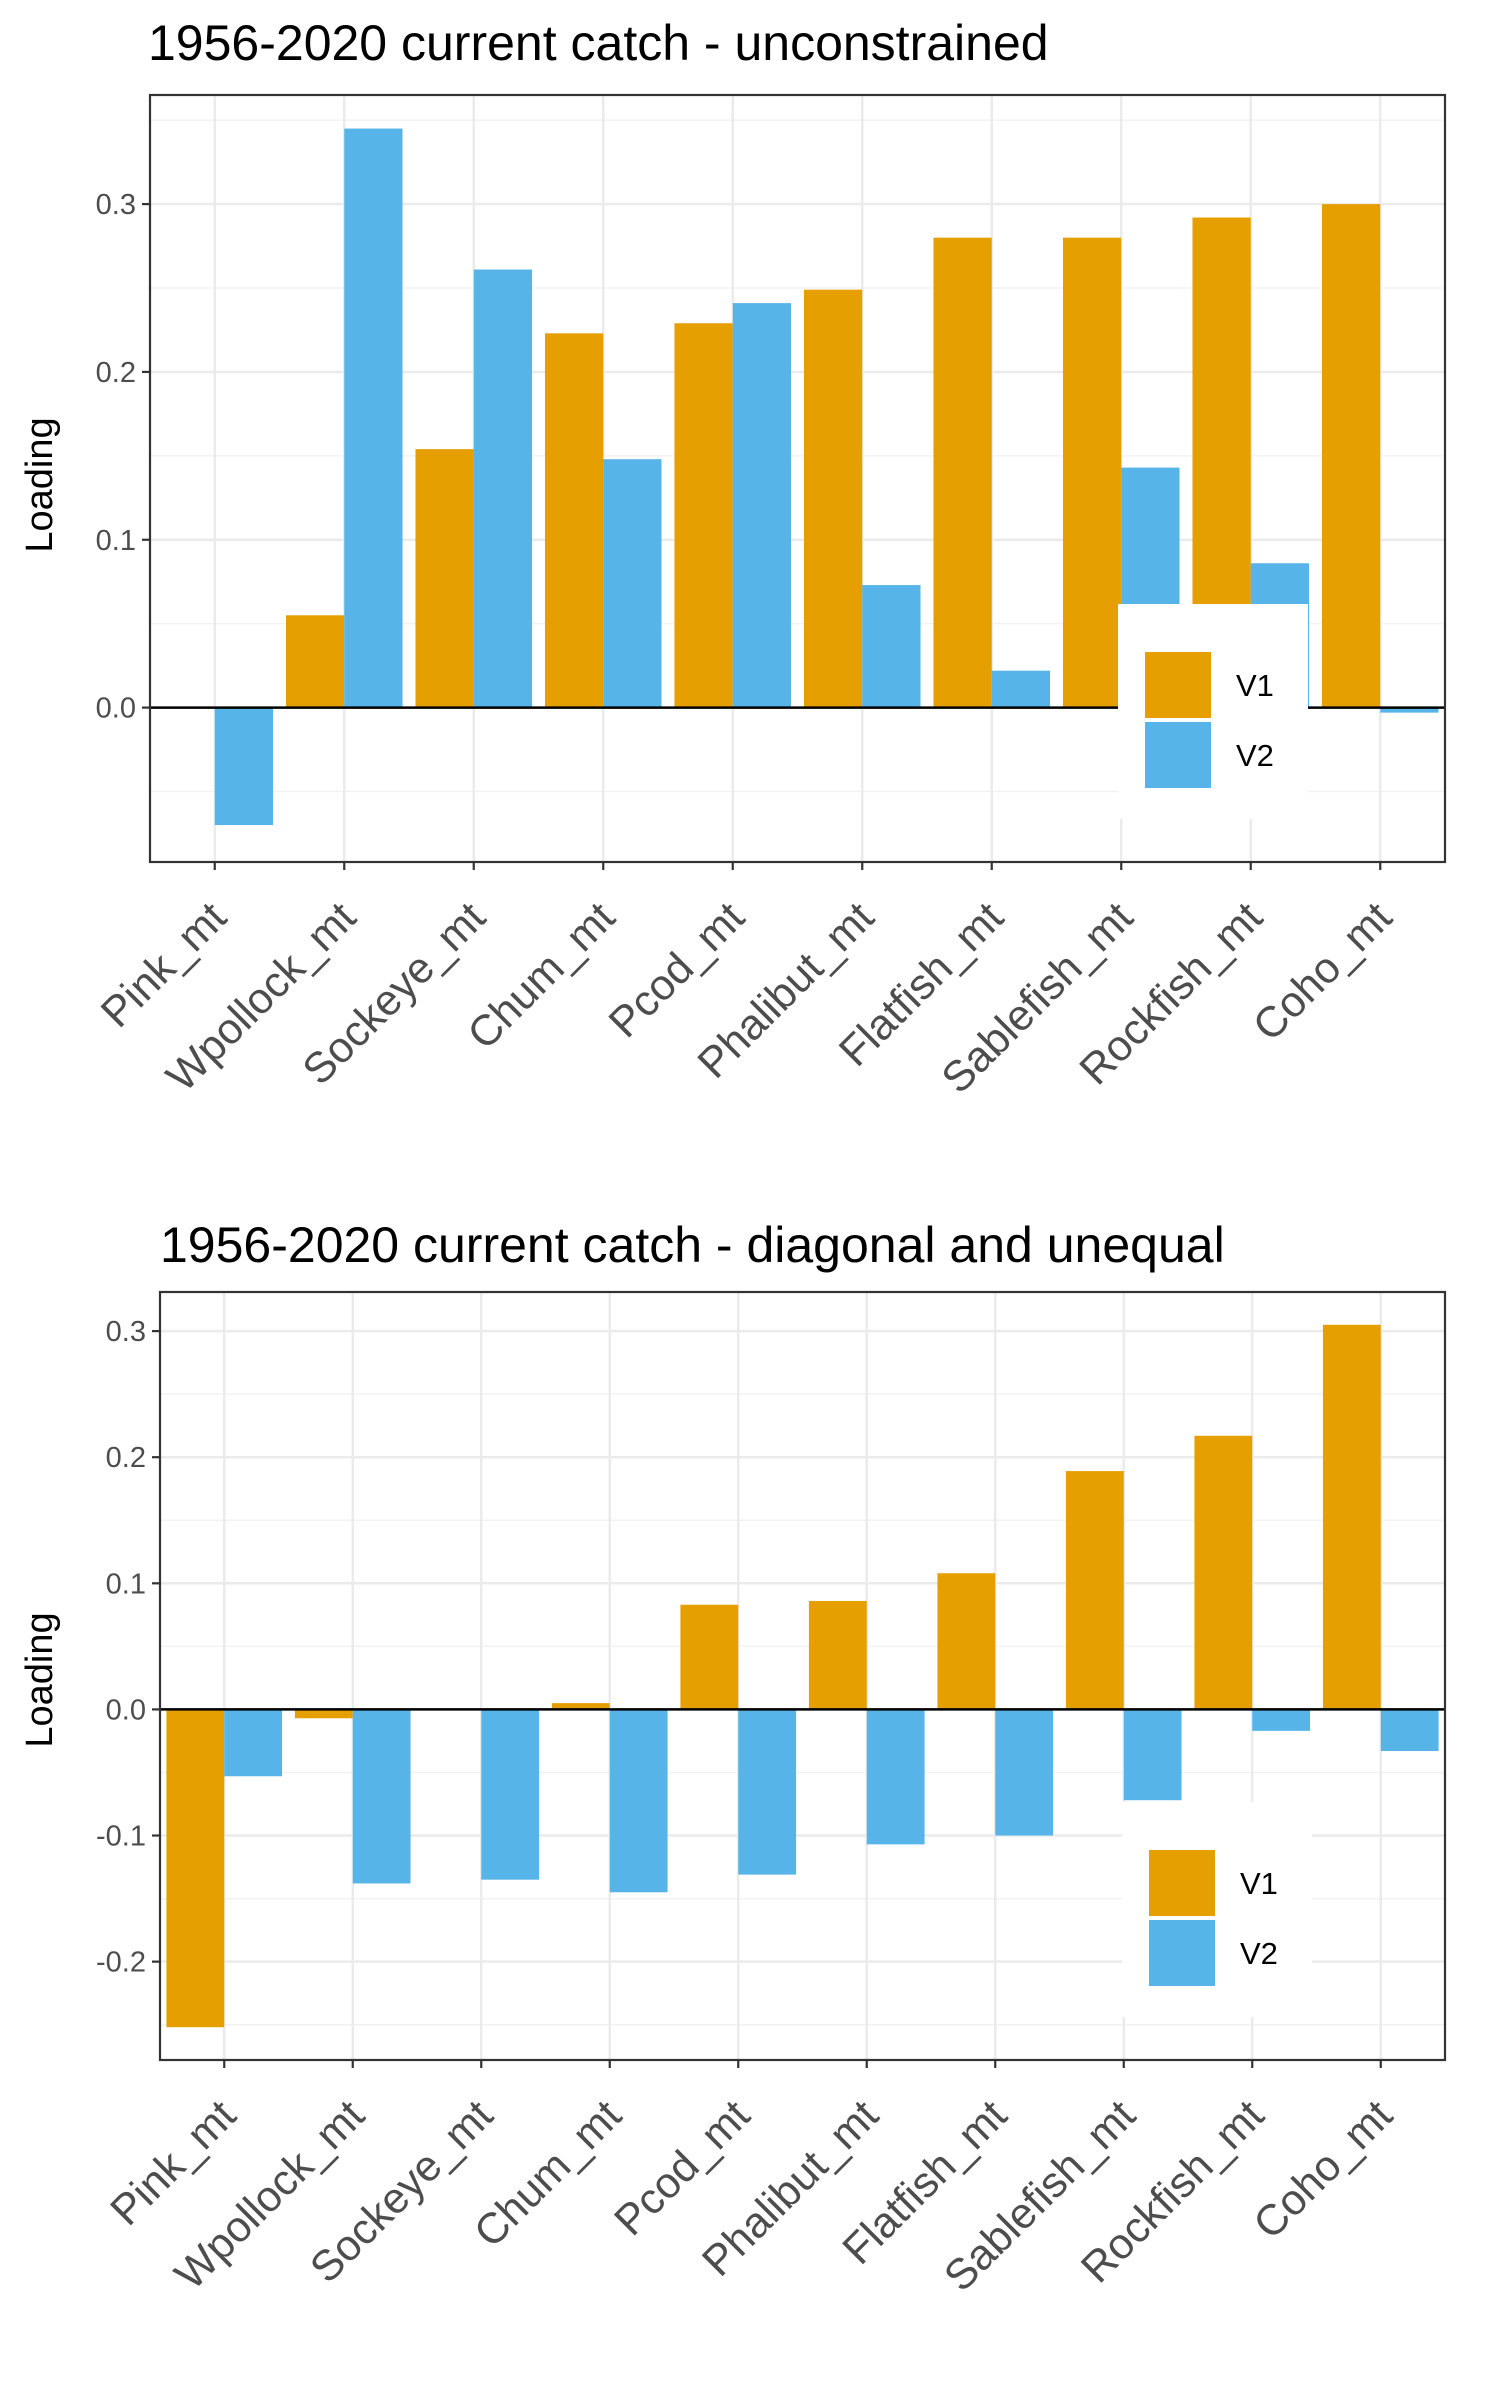 Image resolution: width=1500 pixels, height=2400 pixels. I want to click on y-tick-label: -0.2, so click(121, 1963).